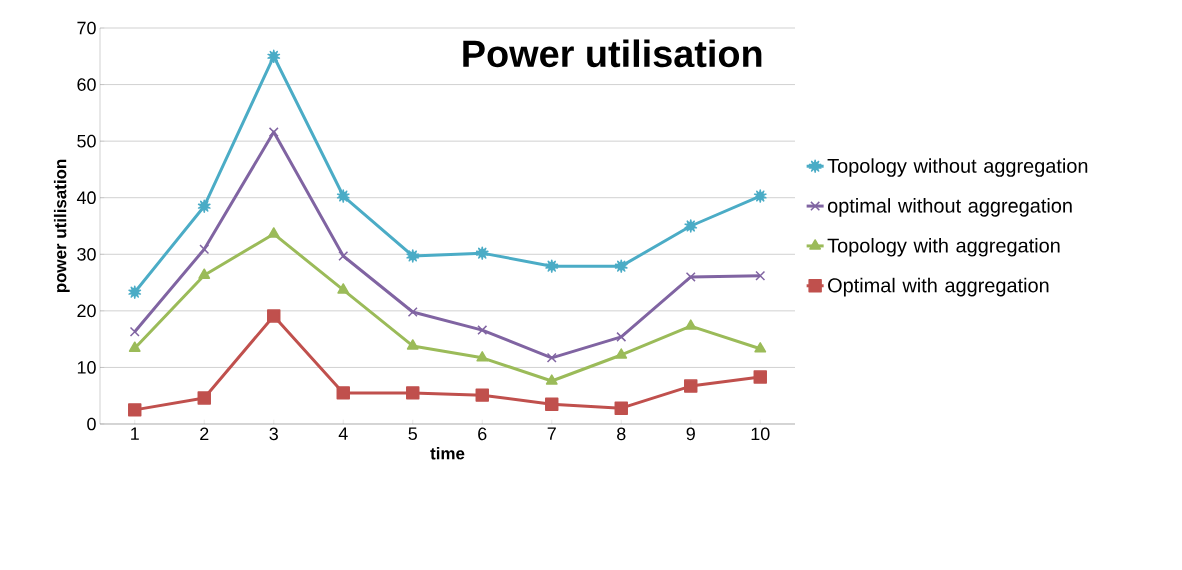 This screenshot has height=570, width=1182. What do you see at coordinates (204, 434) in the screenshot?
I see `x-tick-label: 2` at bounding box center [204, 434].